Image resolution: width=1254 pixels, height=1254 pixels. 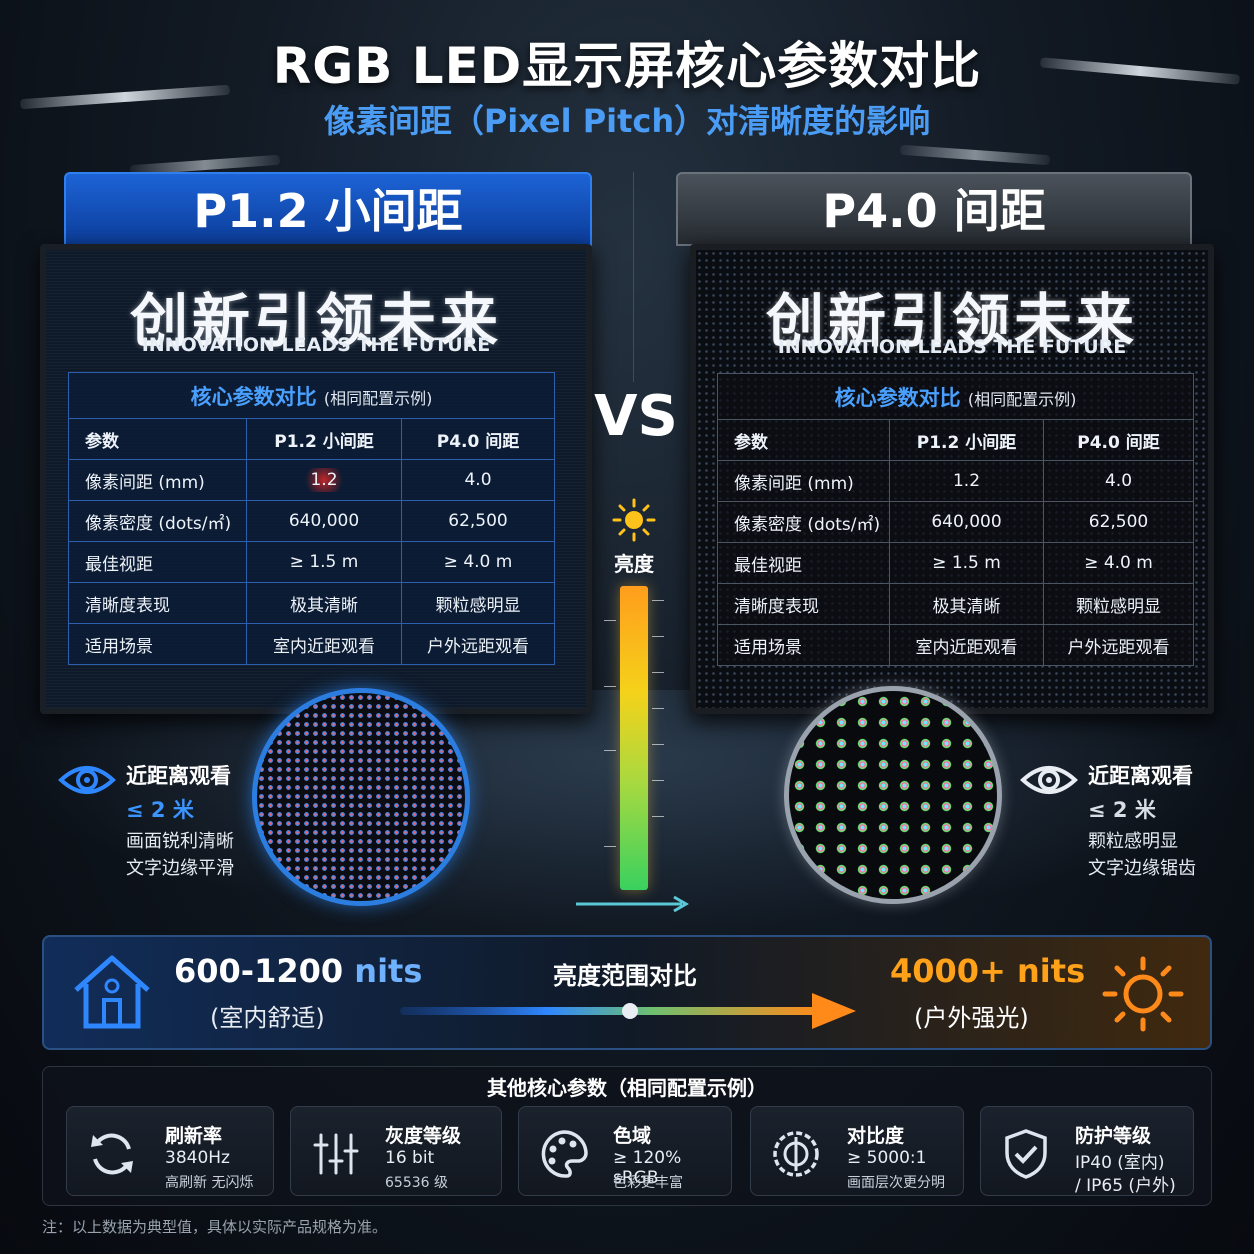 What do you see at coordinates (180, 855) in the screenshot?
I see `left-view-desc: 画面锐利清晰 文字边缘平滑` at bounding box center [180, 855].